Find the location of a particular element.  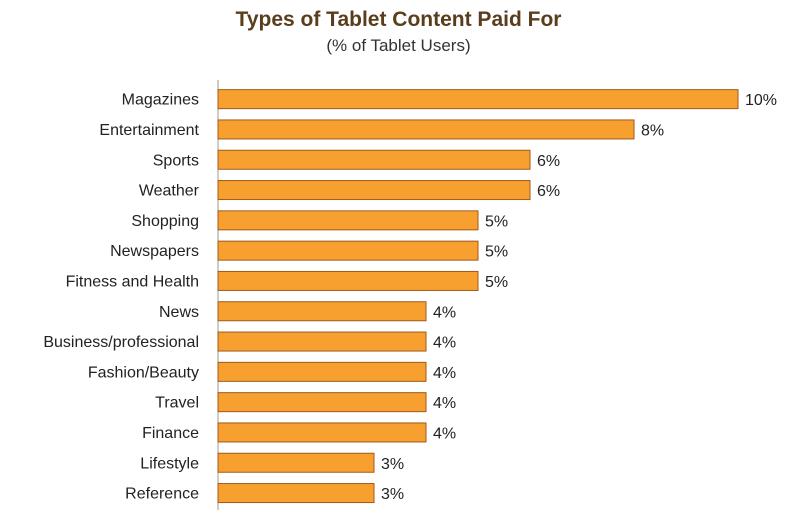

category-label: Shopping is located at coordinates (165, 221).